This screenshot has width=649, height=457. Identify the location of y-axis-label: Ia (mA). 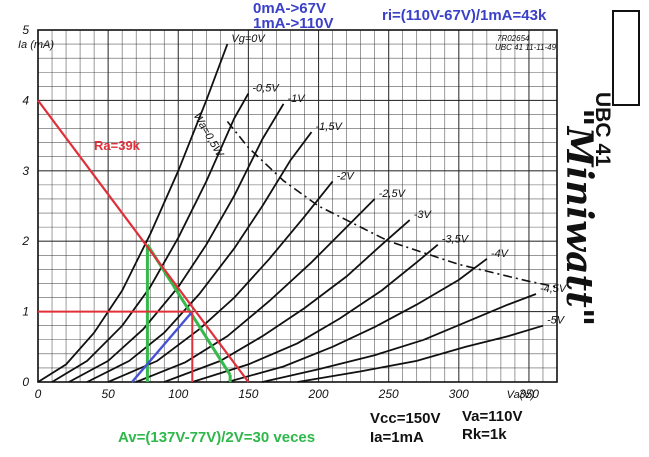
(36, 45).